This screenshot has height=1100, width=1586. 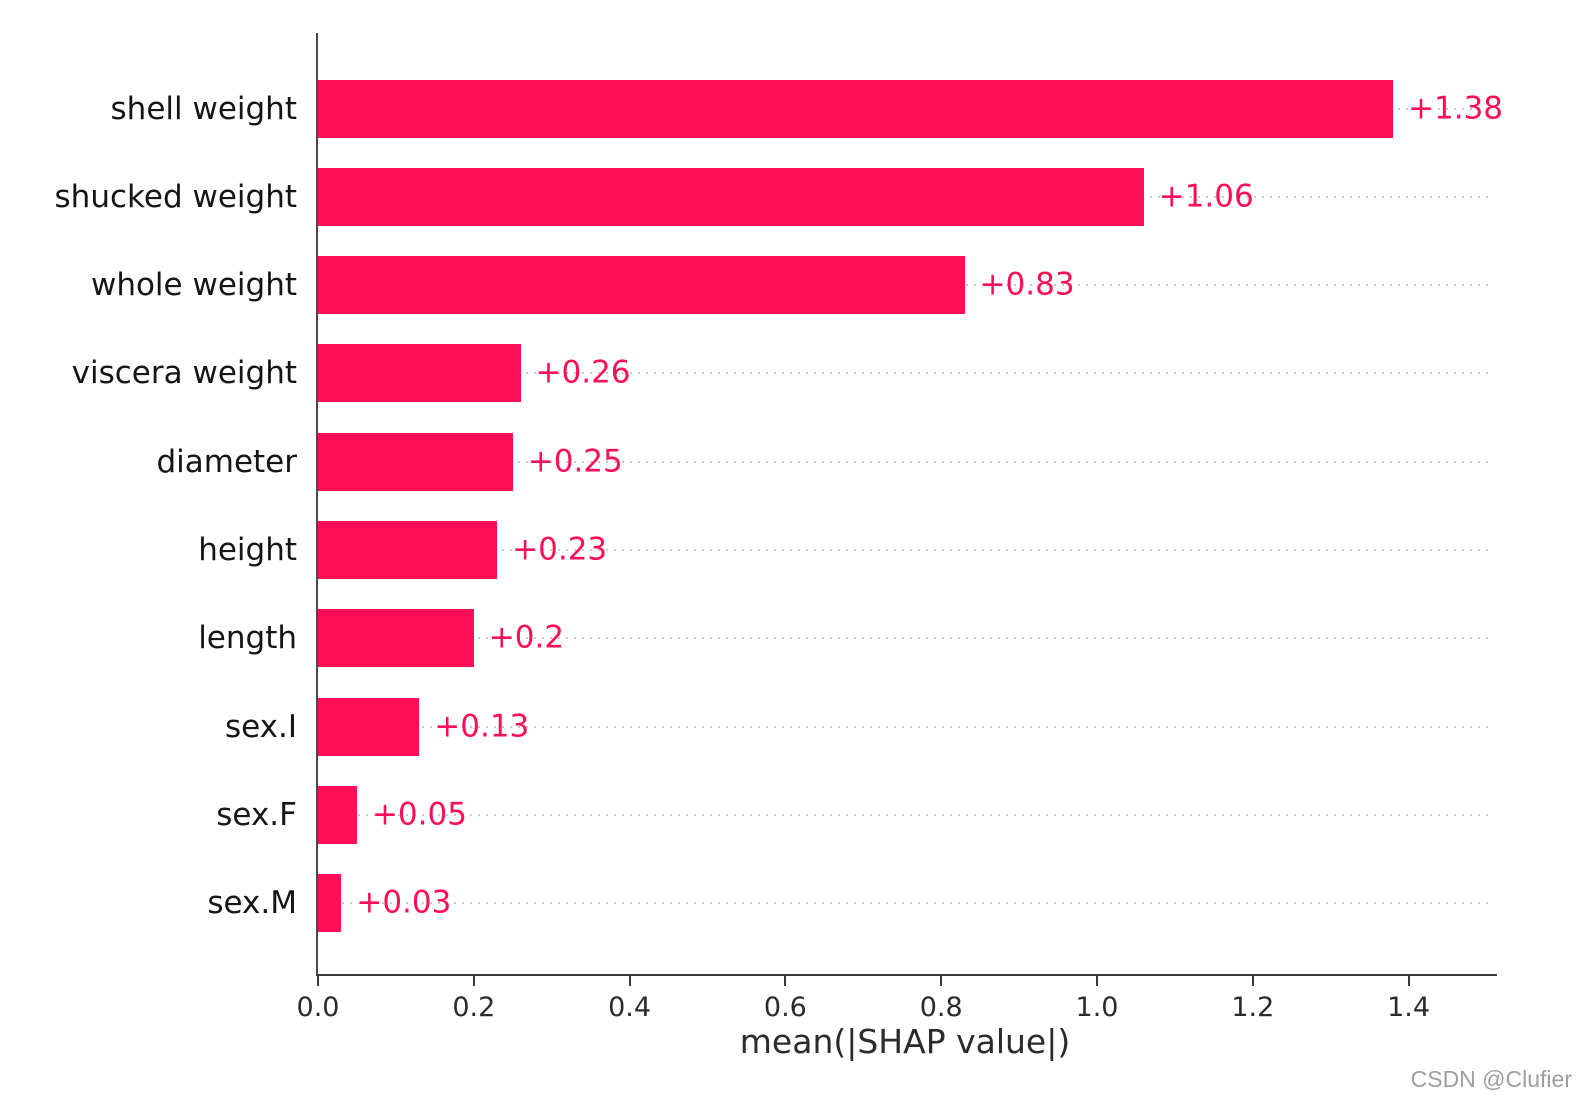 What do you see at coordinates (329, 903) in the screenshot?
I see `bar-sex-m` at bounding box center [329, 903].